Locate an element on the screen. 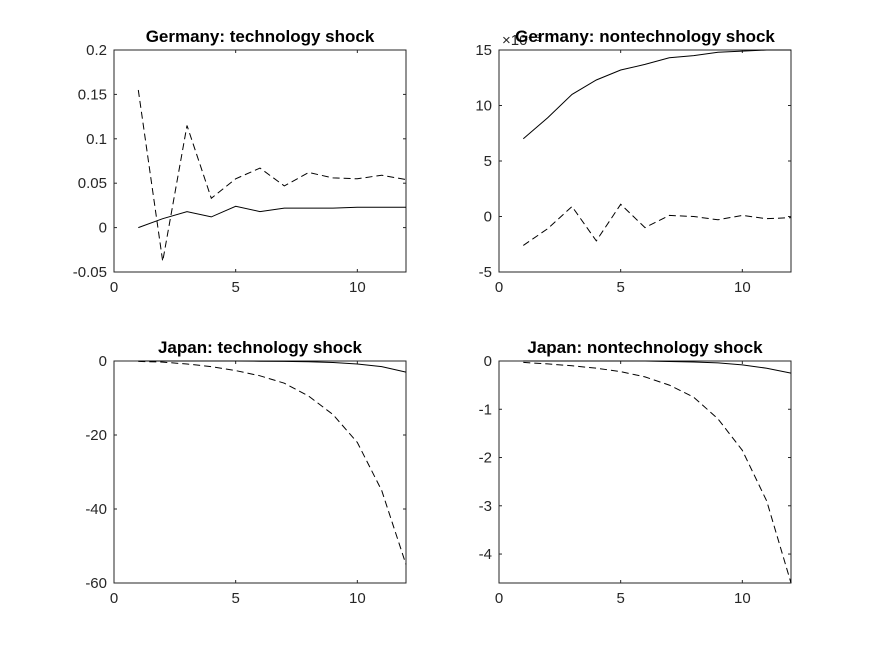  y-tick-label: -2 is located at coordinates (485, 458).